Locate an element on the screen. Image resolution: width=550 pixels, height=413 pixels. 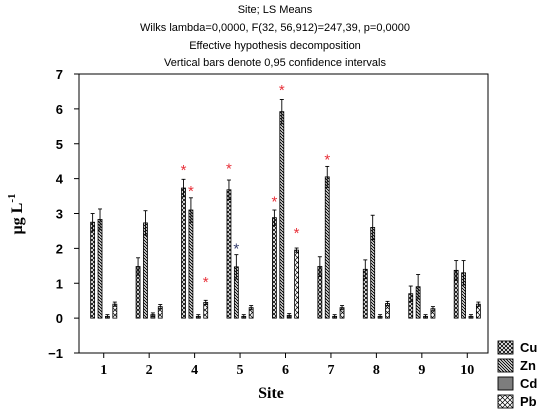
legend-label-cu: Cu is located at coordinates (528, 347).